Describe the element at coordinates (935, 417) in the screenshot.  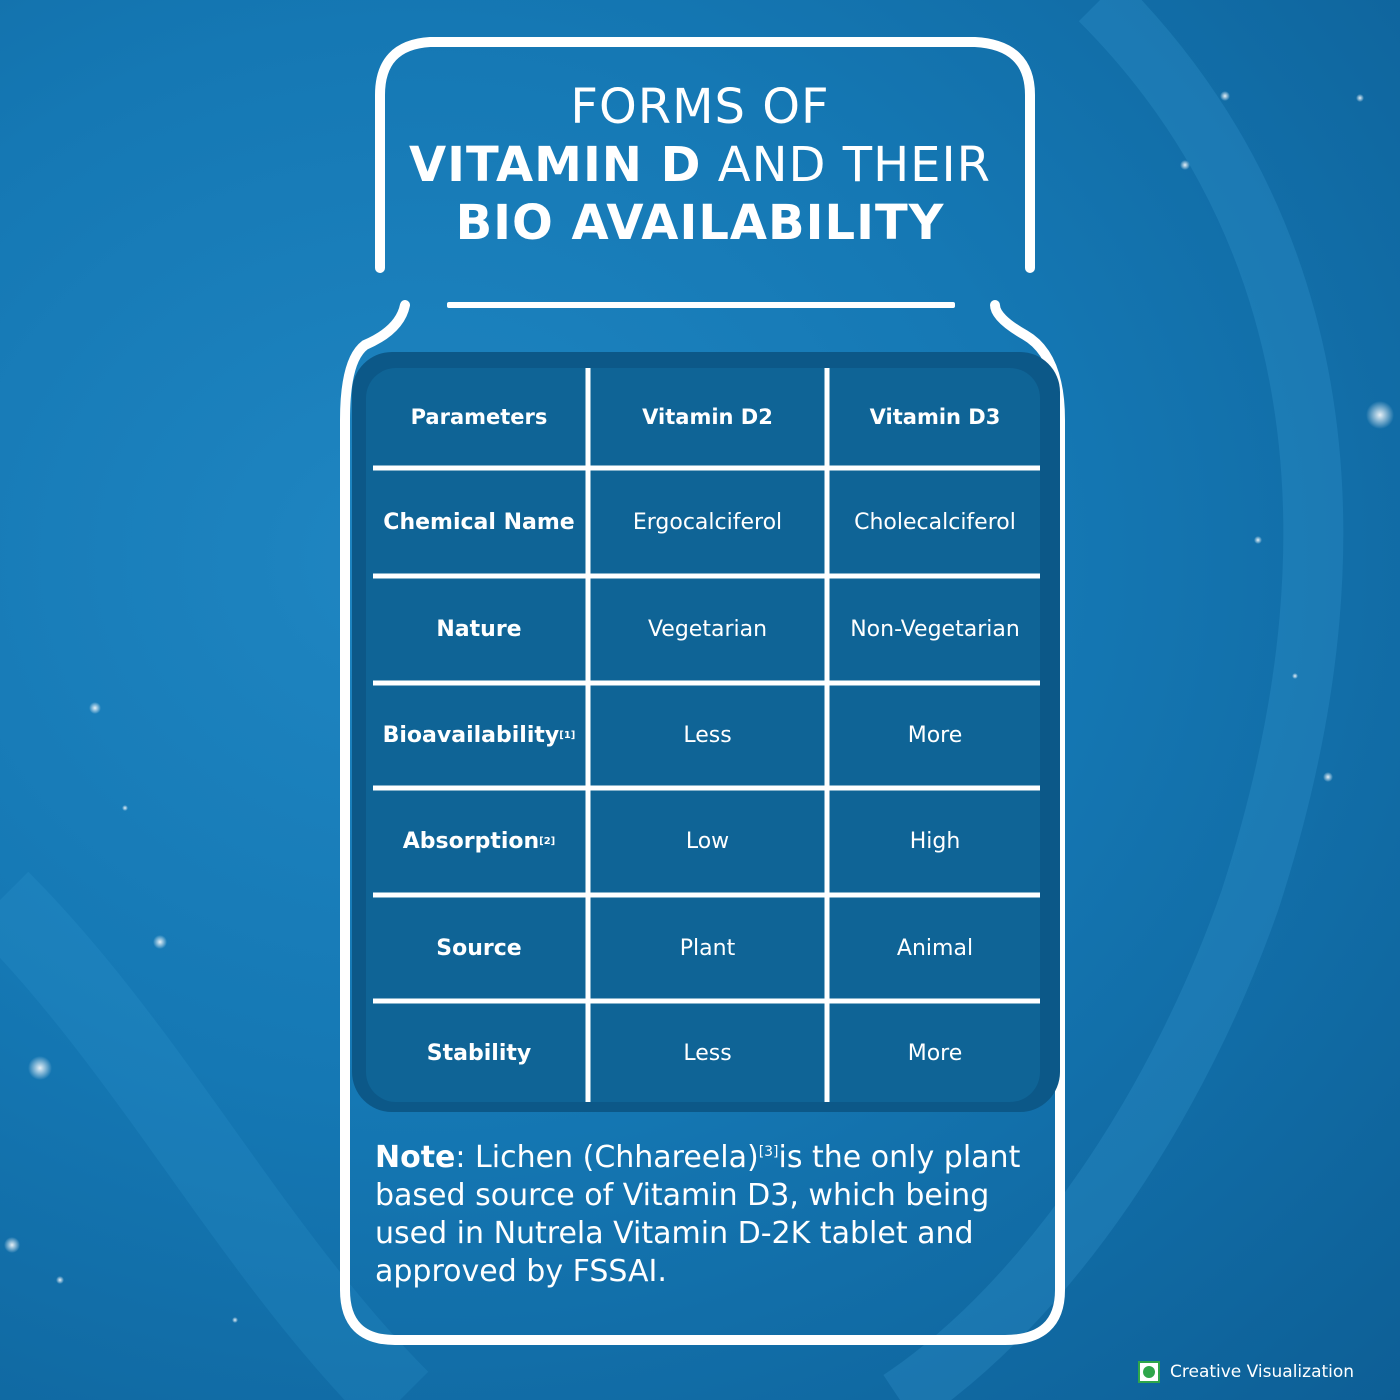
I see `header-vitamin-d3: Vitamin D3` at that location.